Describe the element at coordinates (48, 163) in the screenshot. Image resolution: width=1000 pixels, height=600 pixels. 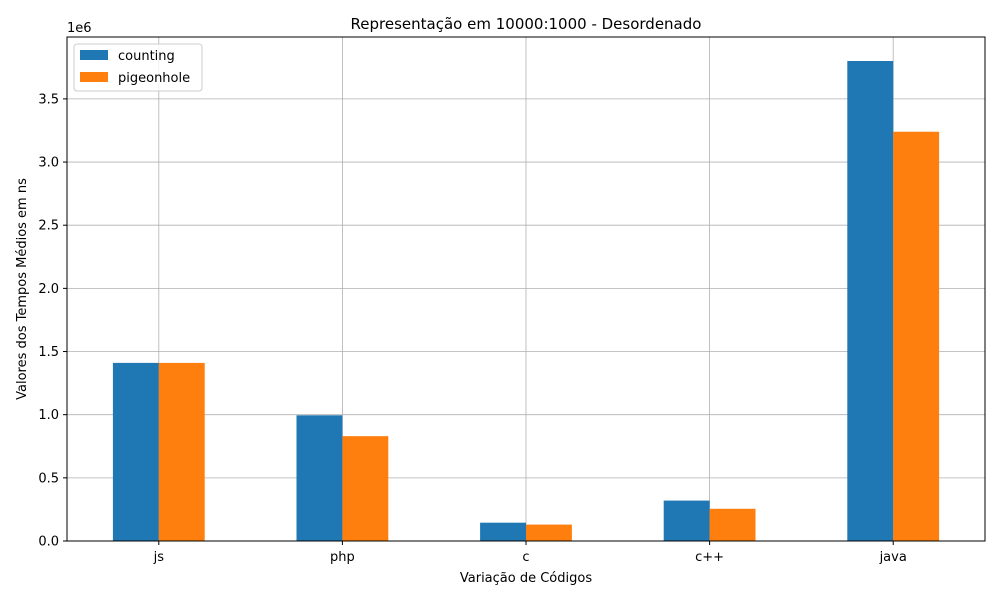
I see `y-tick-label: 3.0` at that location.